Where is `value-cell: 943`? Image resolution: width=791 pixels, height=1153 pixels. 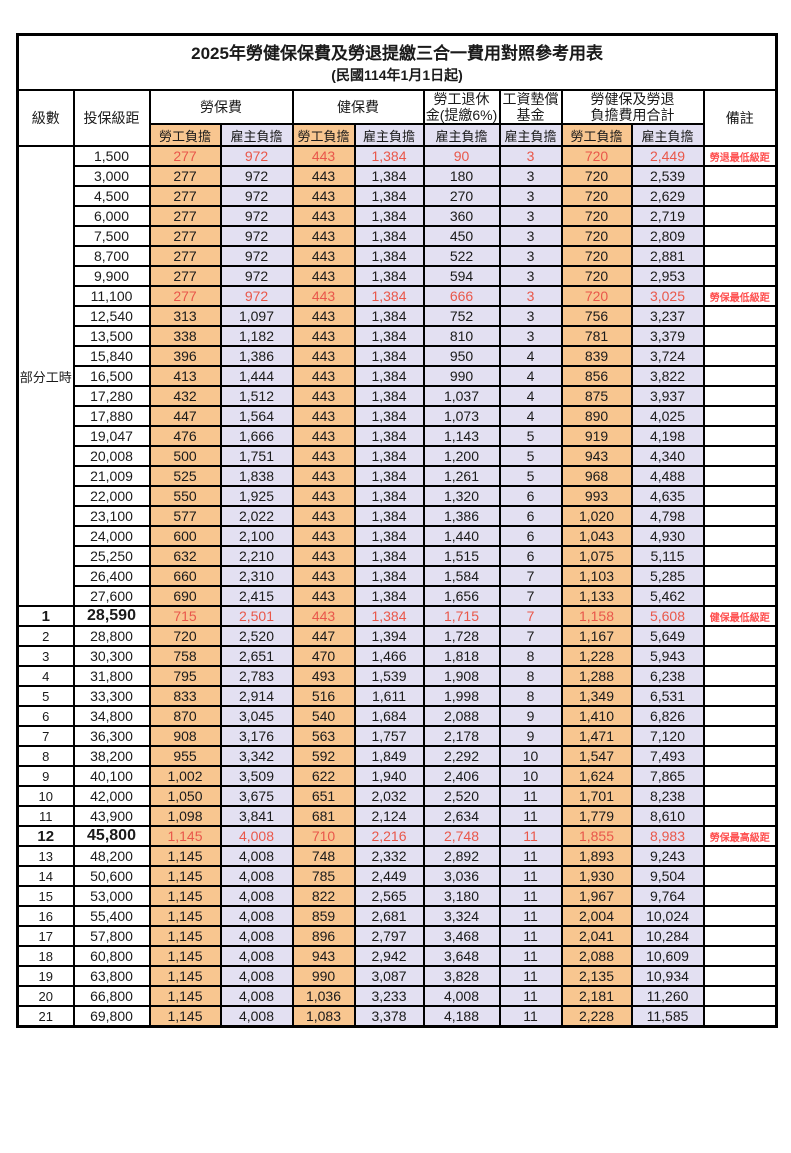
value-cell: 943 is located at coordinates (323, 956).